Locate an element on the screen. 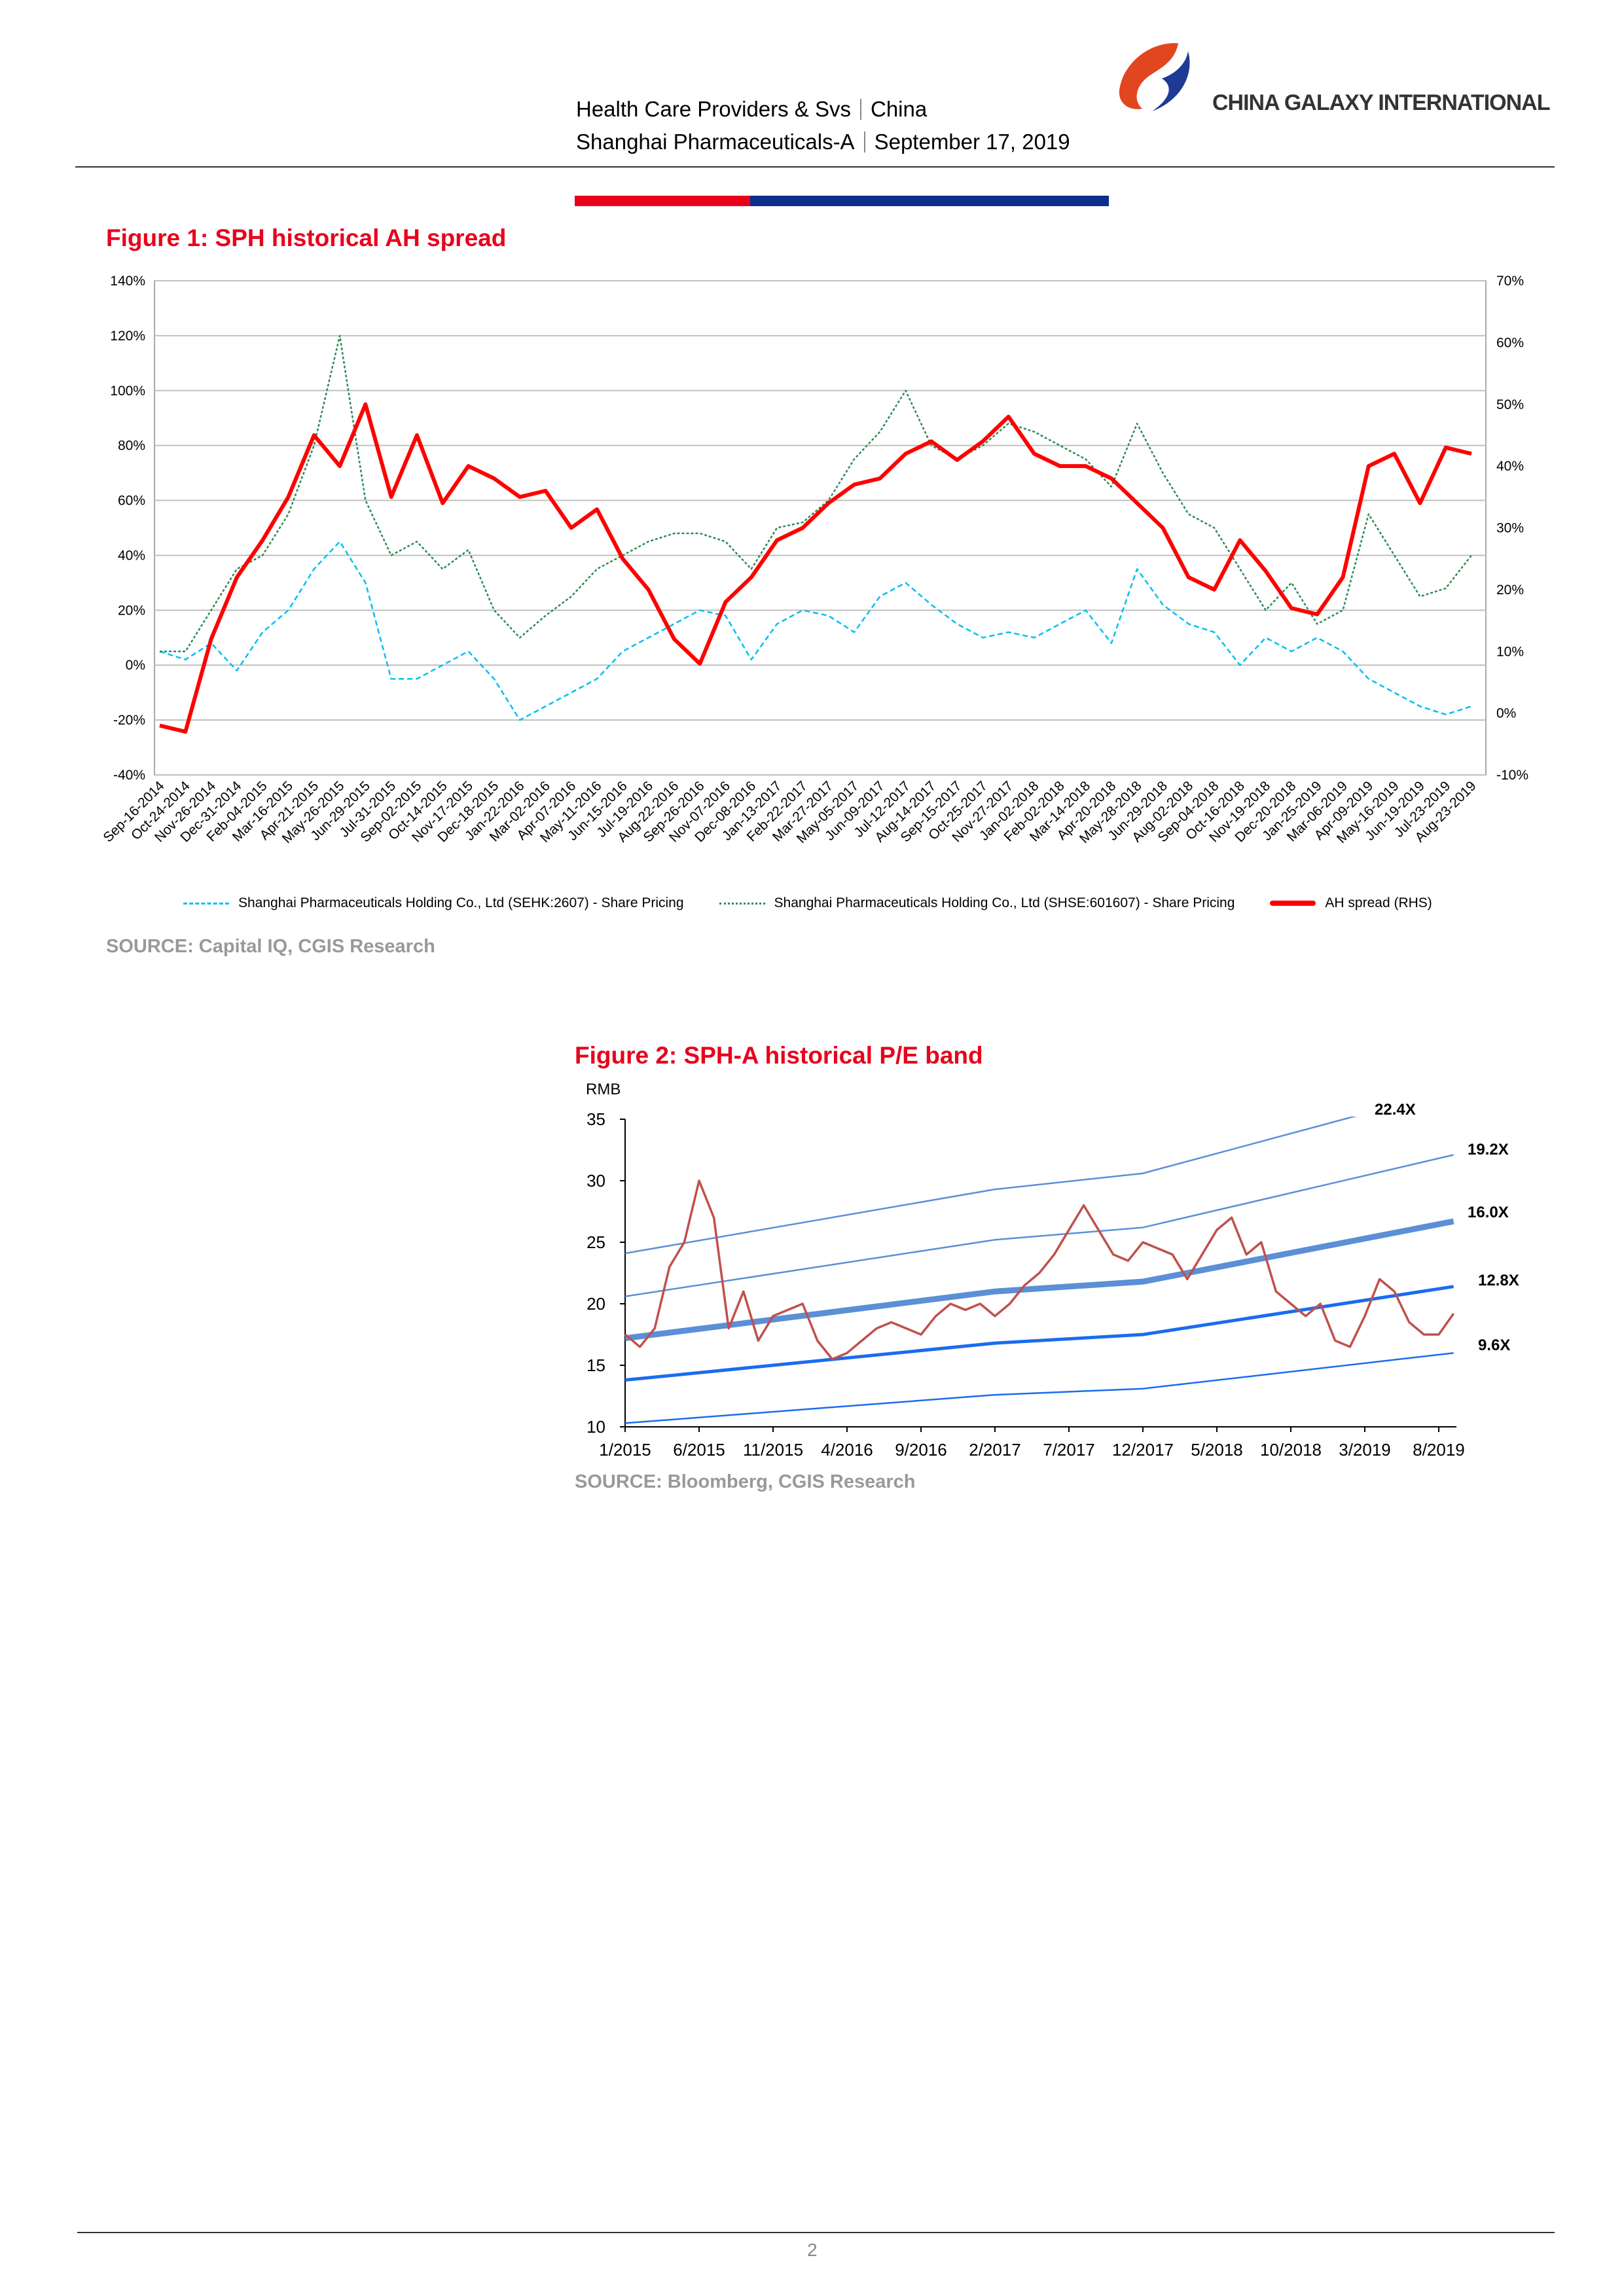  galaxy-logo-icon is located at coordinates (1154, 77).